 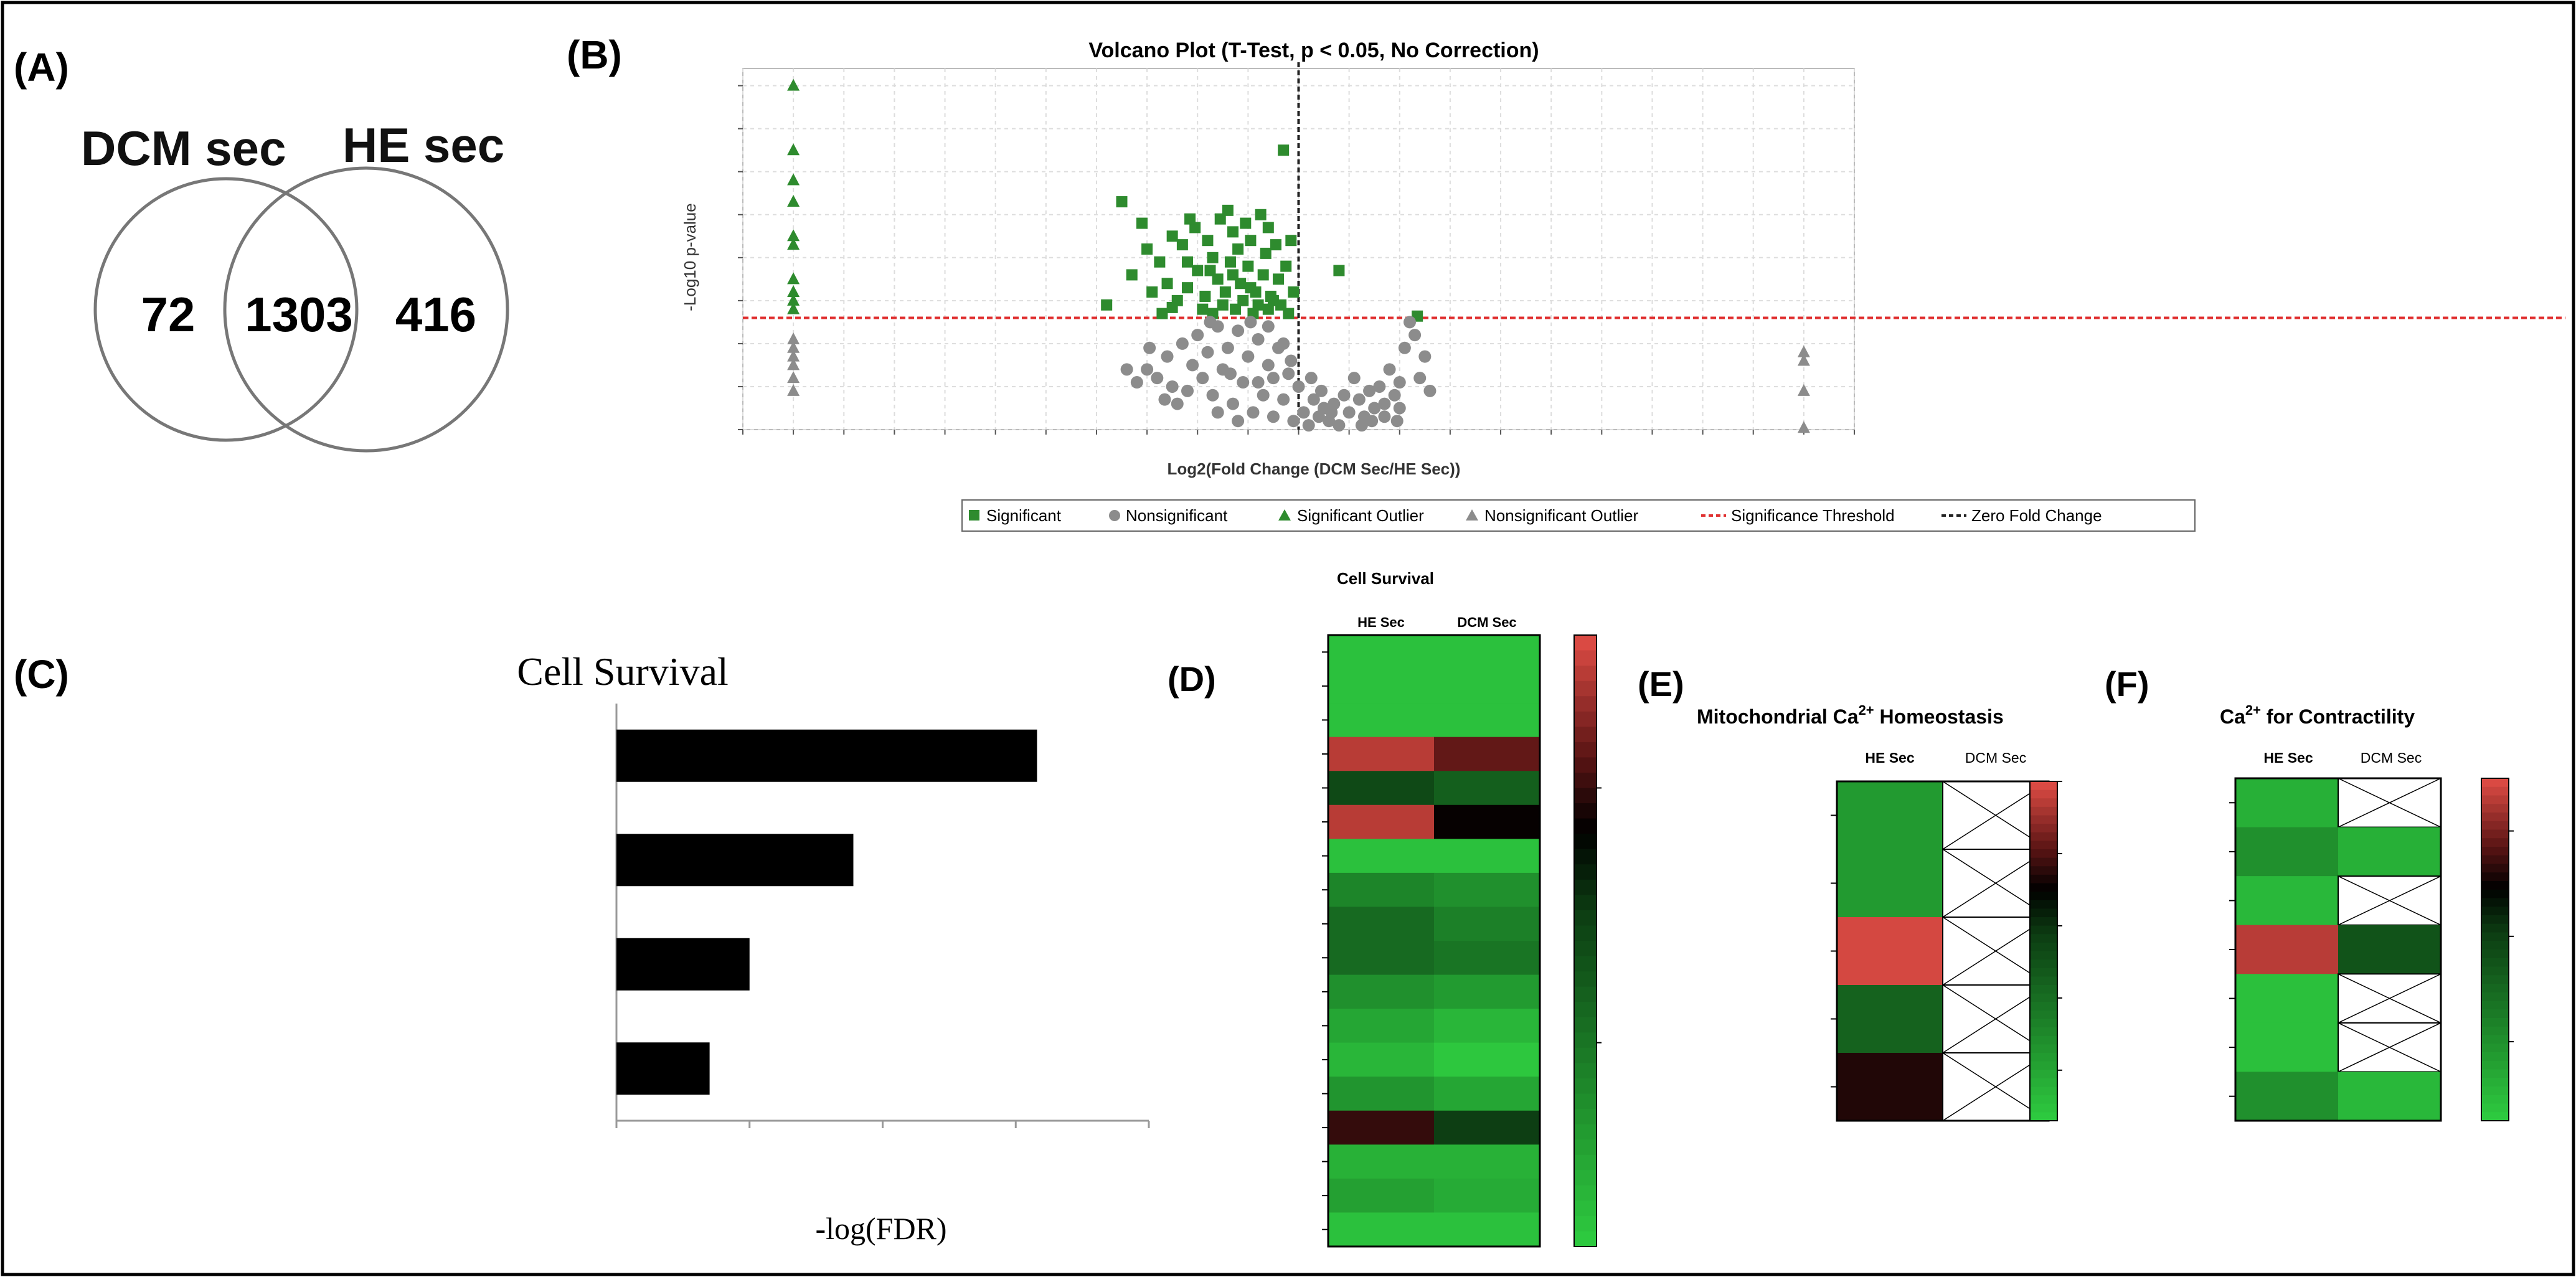 I want to click on colorbar-border, so click(x=1585, y=940).